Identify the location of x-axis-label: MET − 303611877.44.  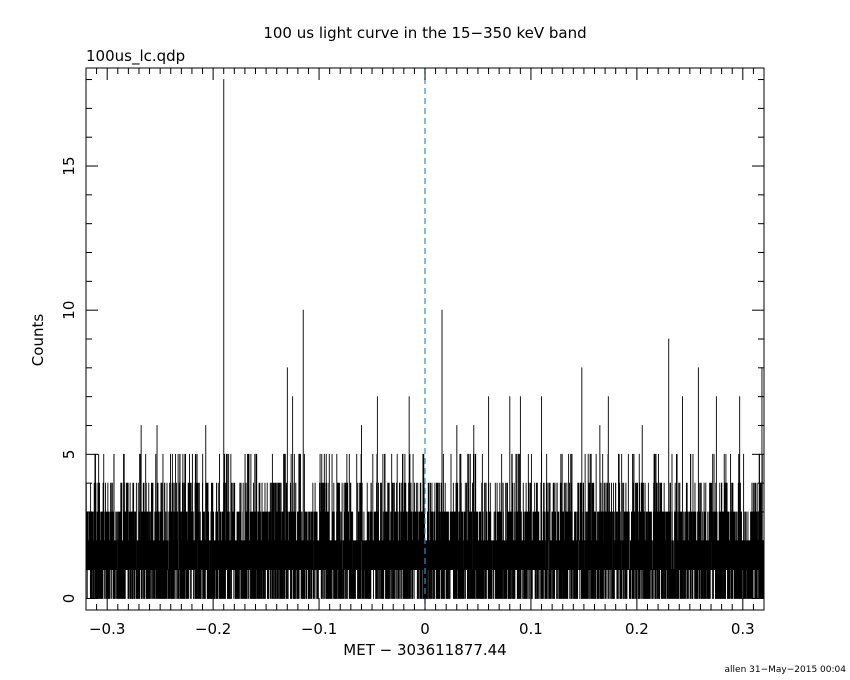
(424, 650).